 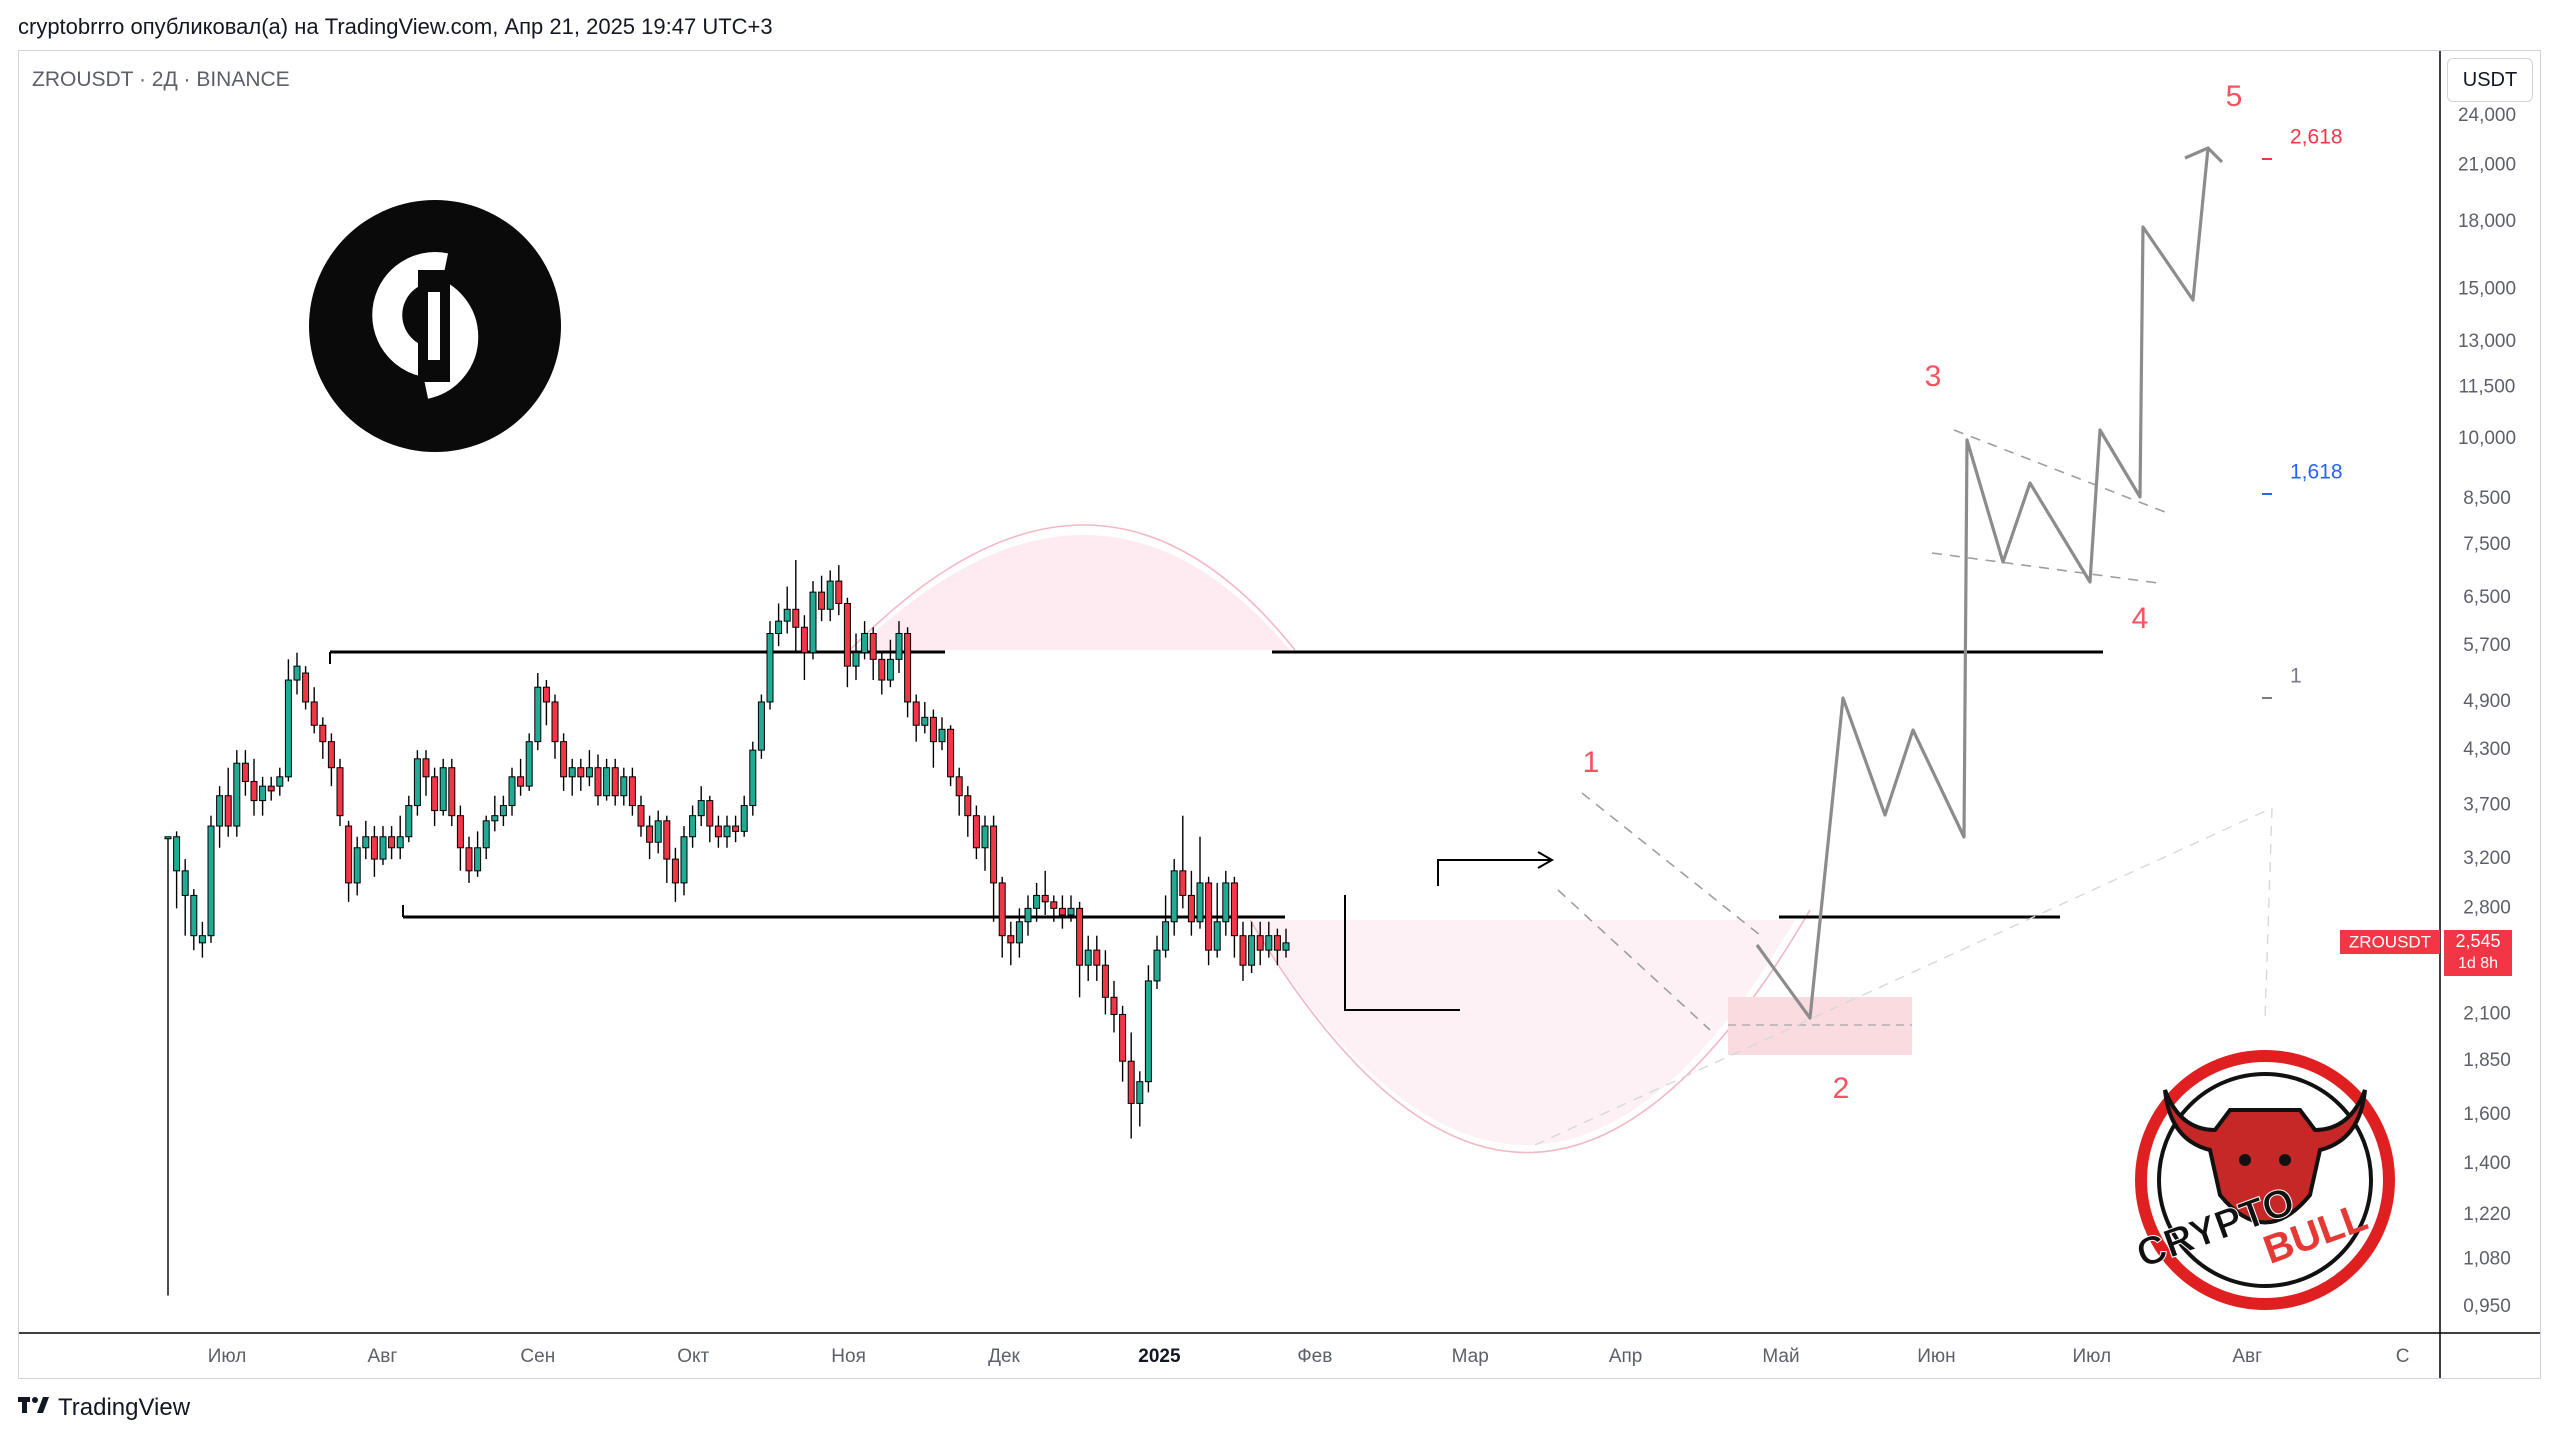 What do you see at coordinates (1402, 953) in the screenshot?
I see `fakeout-bracket` at bounding box center [1402, 953].